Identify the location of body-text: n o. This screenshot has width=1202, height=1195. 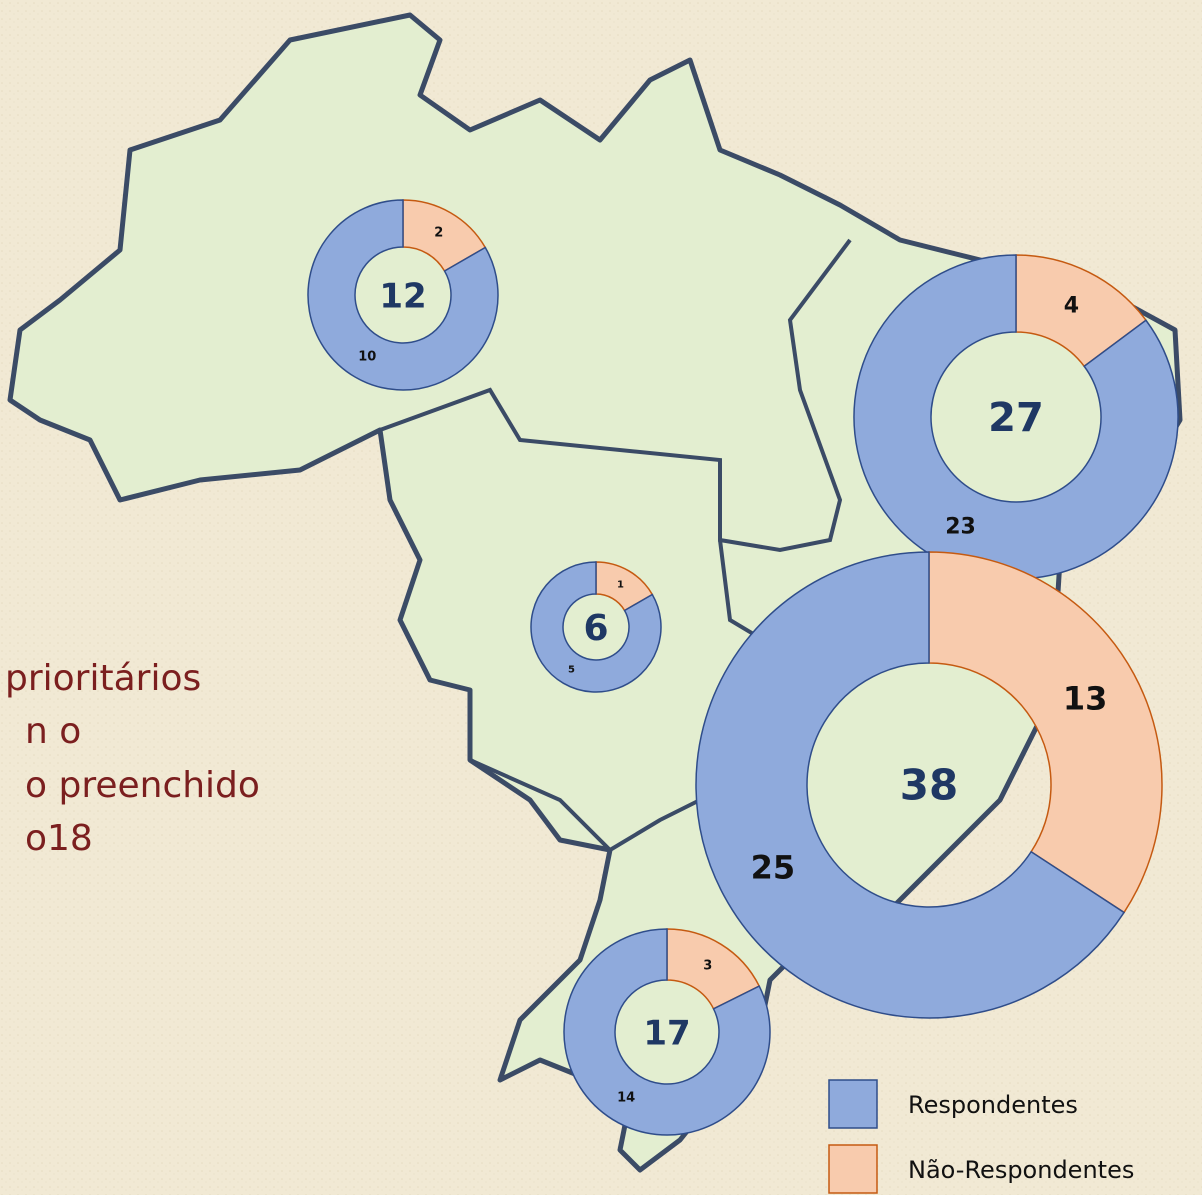
(53, 731).